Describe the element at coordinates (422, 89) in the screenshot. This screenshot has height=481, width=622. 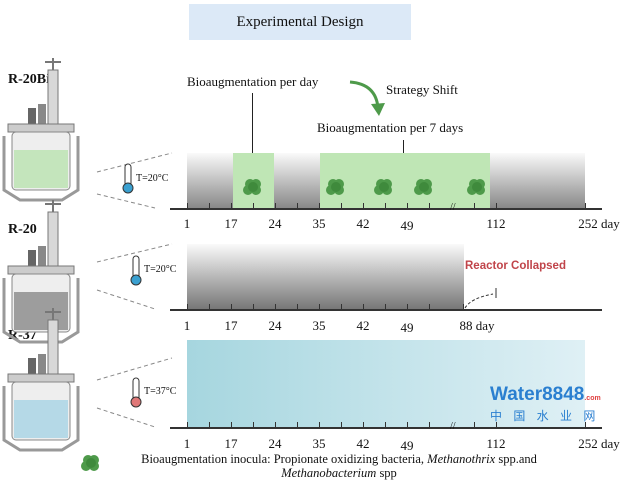
I see `annotation-shift: Strategy Shift` at that location.